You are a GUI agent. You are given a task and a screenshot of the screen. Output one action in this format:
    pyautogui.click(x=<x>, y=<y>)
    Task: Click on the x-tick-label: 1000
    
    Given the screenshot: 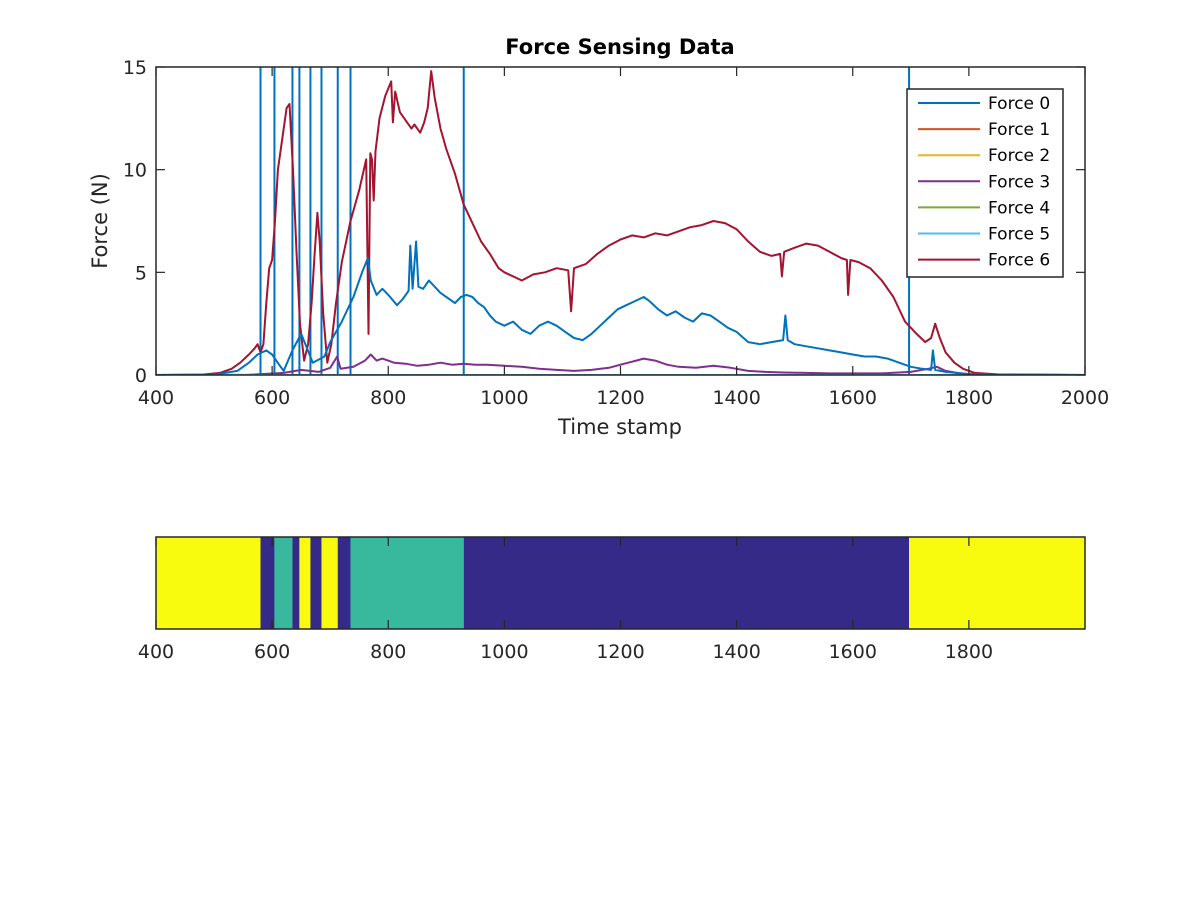 What is the action you would take?
    pyautogui.click(x=504, y=398)
    